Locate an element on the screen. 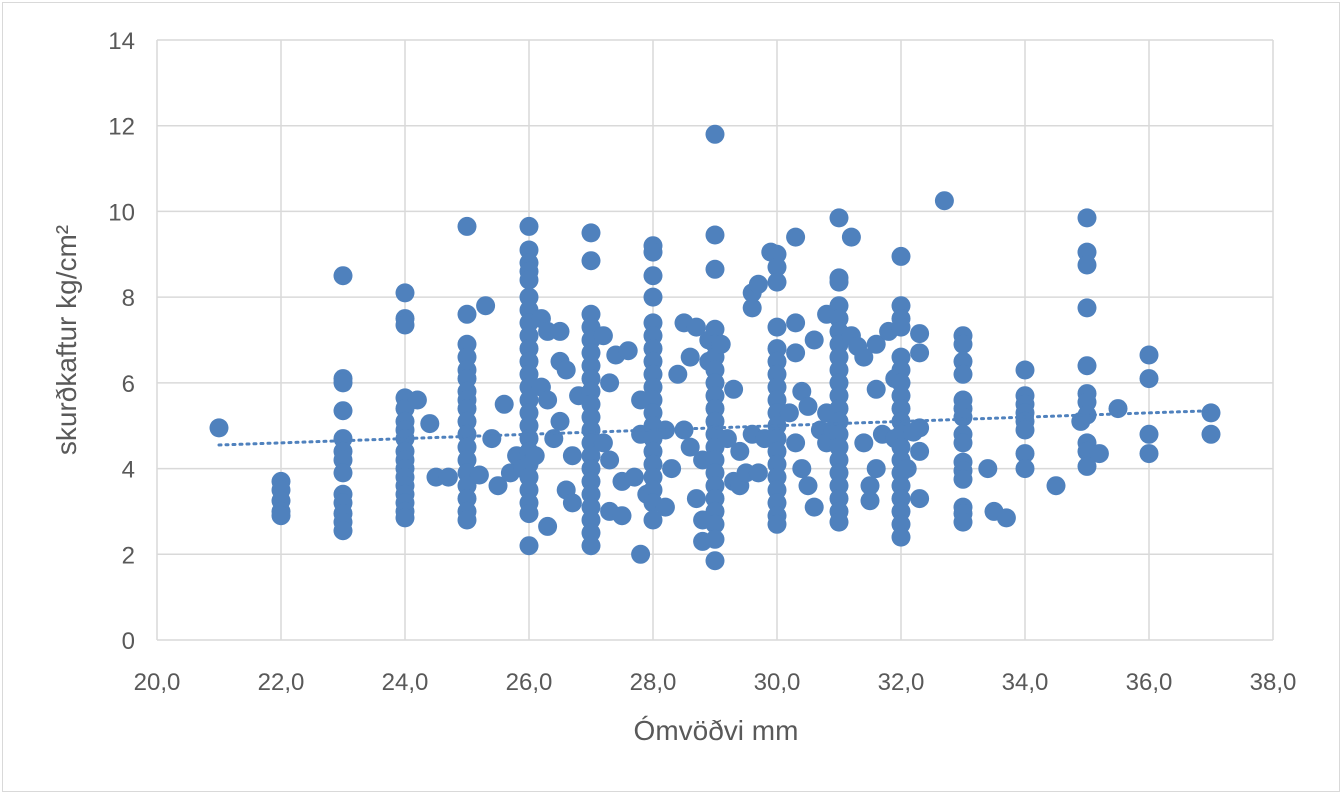 The width and height of the screenshot is (1344, 796). y-tick-label: 2 is located at coordinates (128, 555).